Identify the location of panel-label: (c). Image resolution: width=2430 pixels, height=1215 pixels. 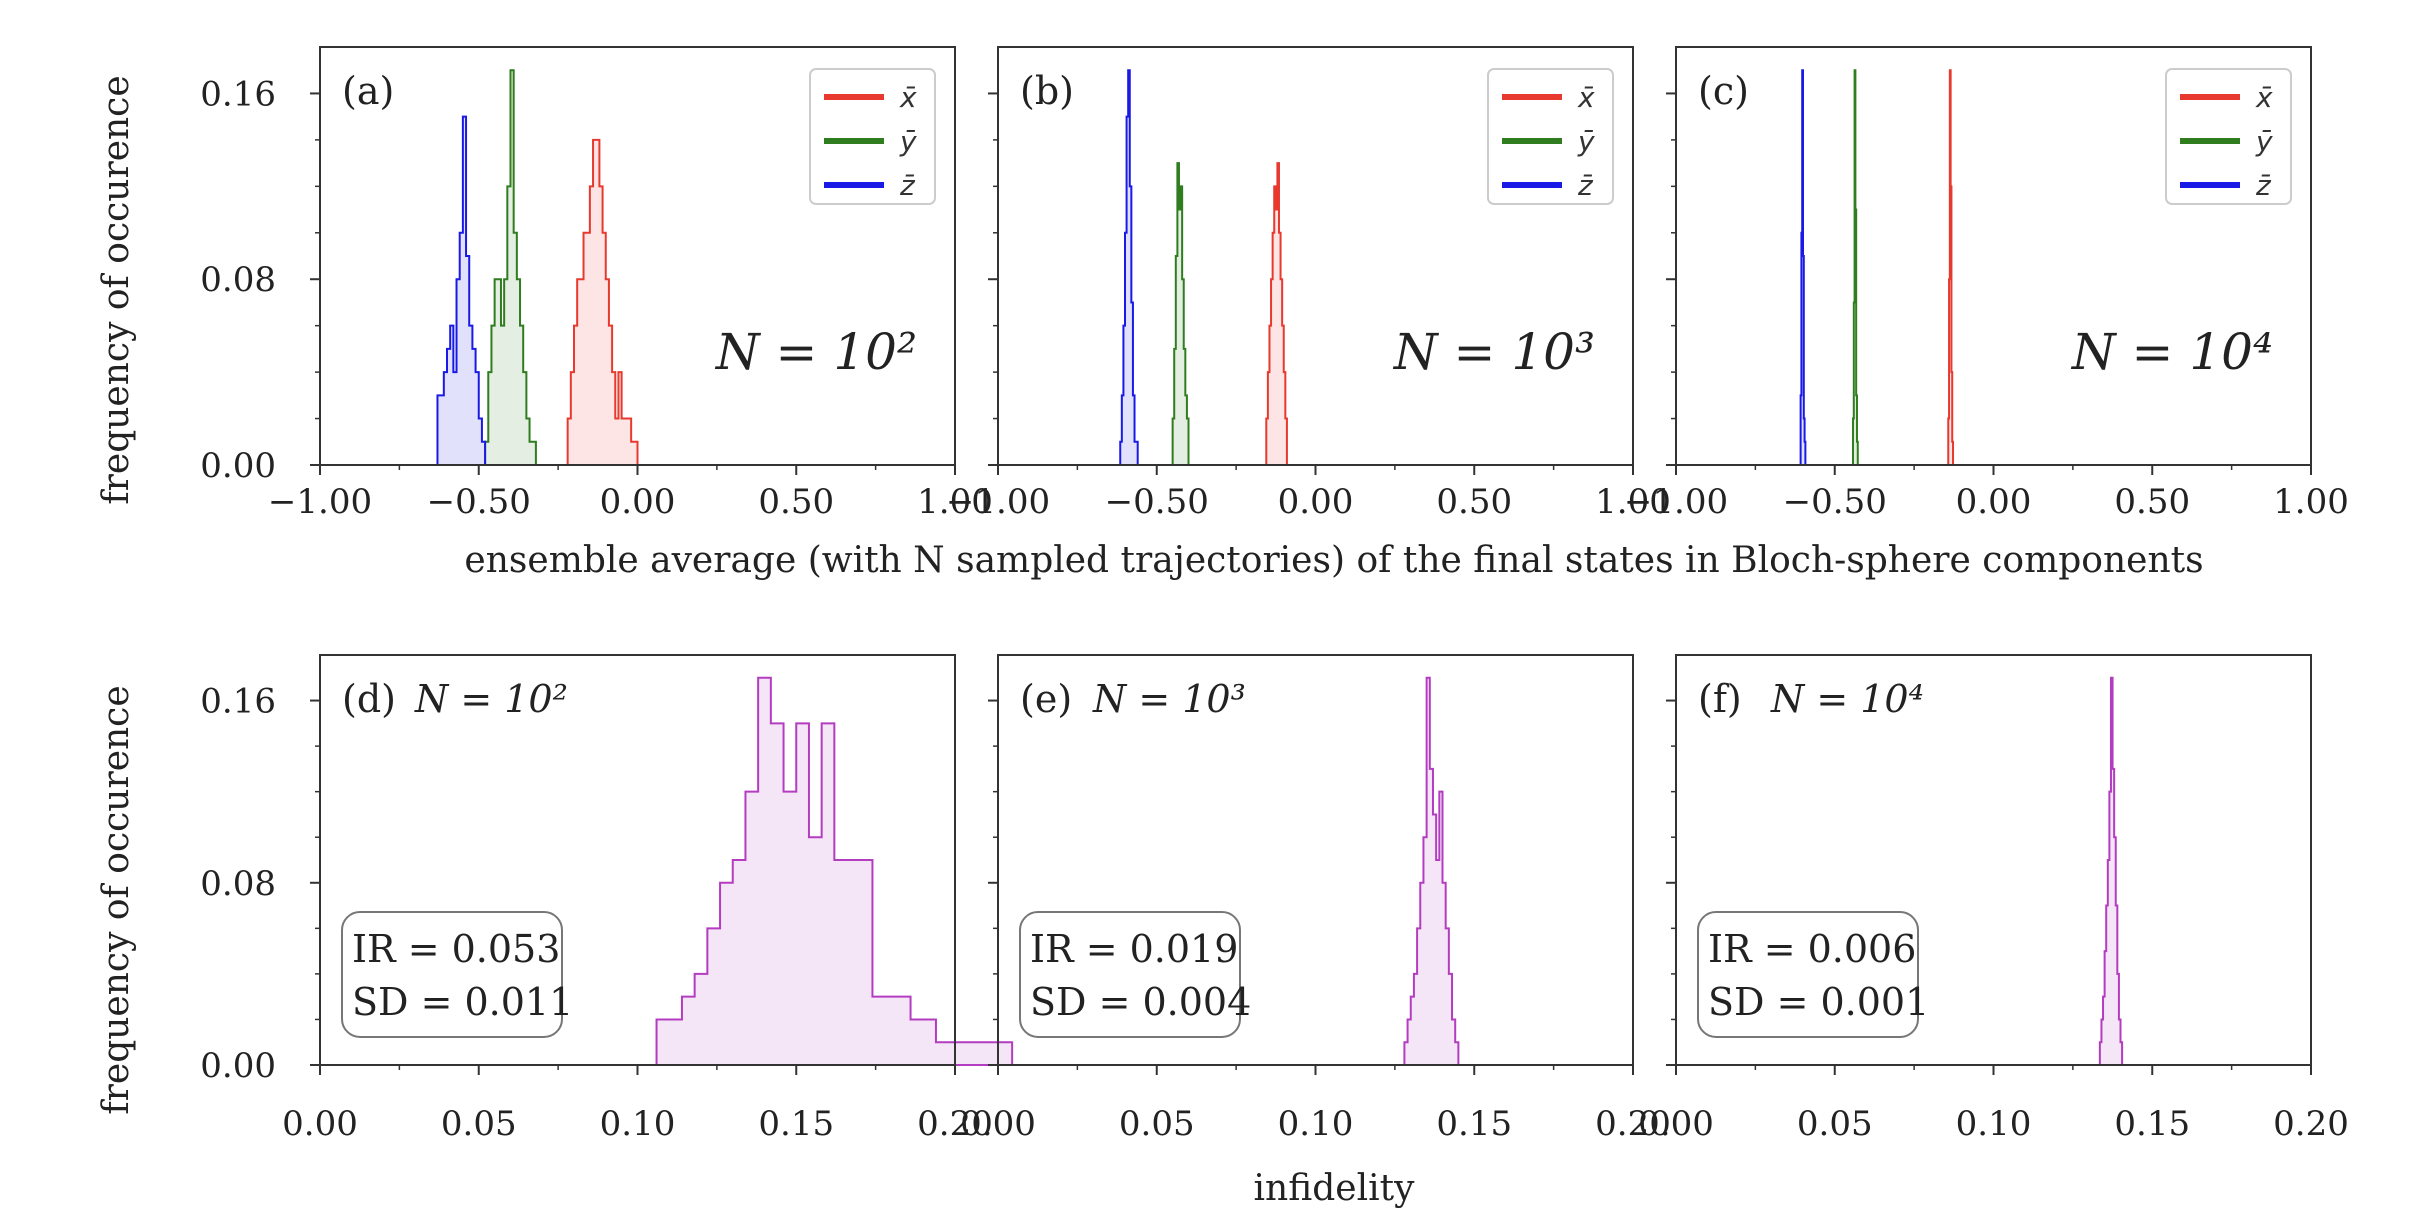
(1723, 91).